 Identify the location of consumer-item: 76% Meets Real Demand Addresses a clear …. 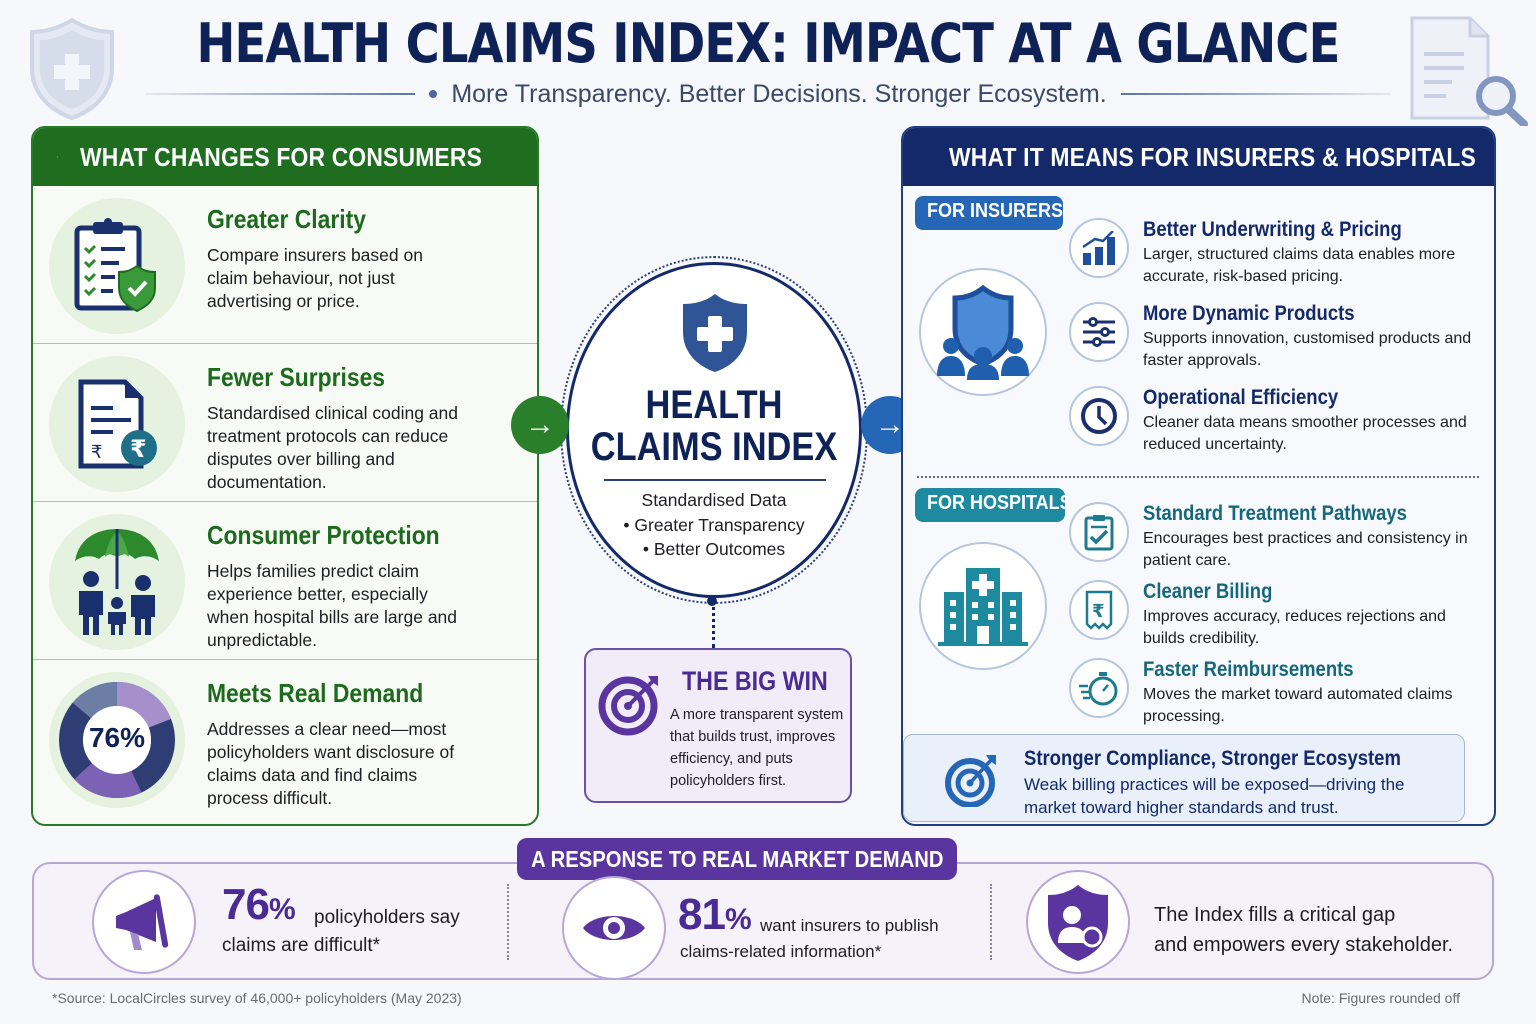
(285, 739).